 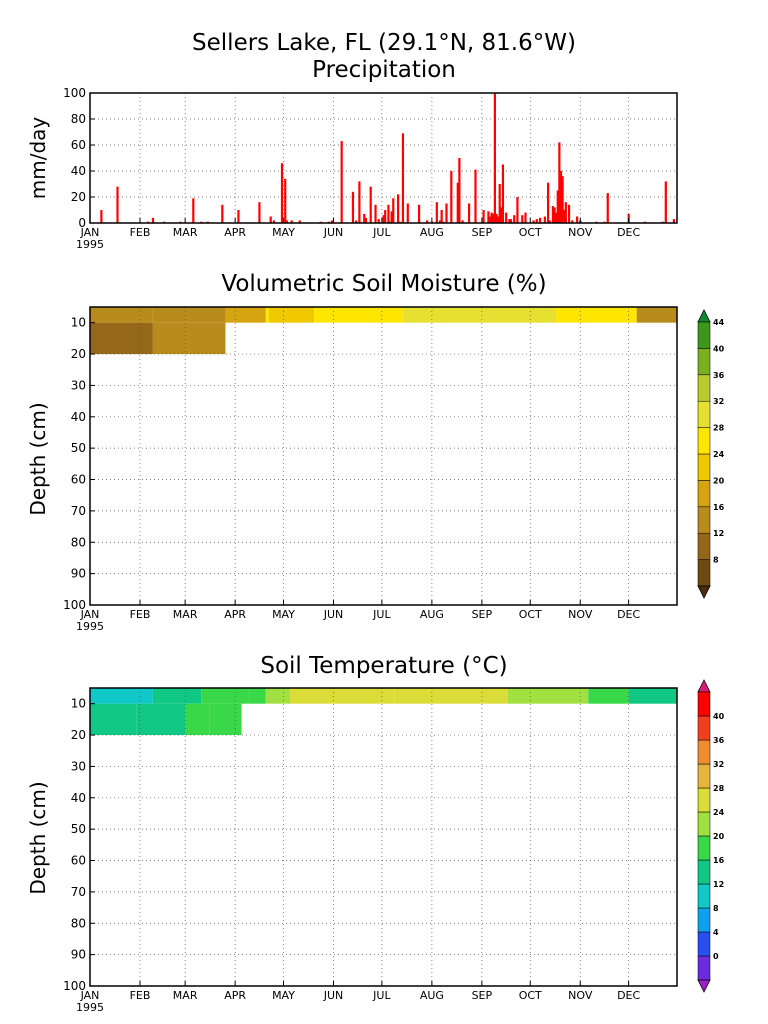 I want to click on y-tick-label: 30, so click(x=78, y=766).